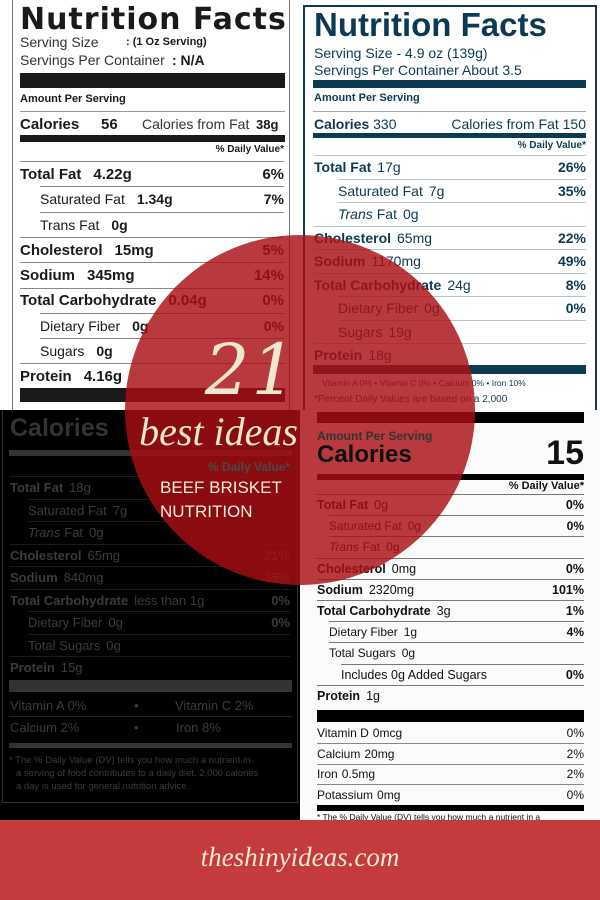 This screenshot has height=900, width=600. I want to click on overlay-number: 21, so click(251, 370).